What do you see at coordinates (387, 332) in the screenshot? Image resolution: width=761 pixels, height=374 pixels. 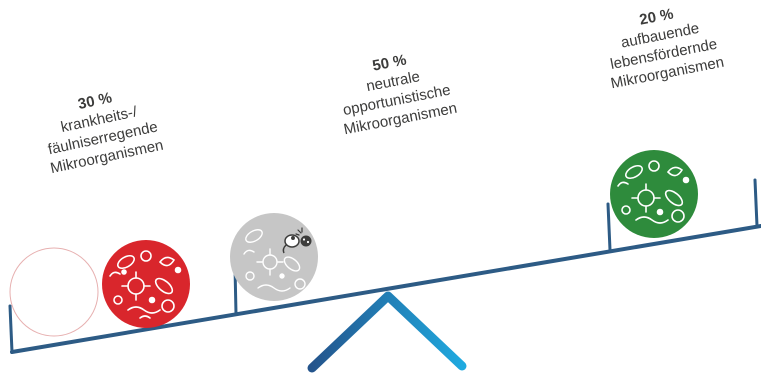 I see `fulcrum` at bounding box center [387, 332].